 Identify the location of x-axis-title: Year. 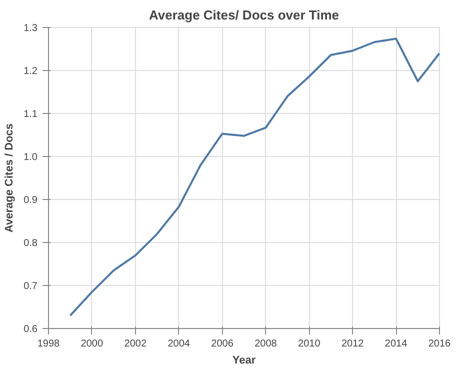
(244, 360).